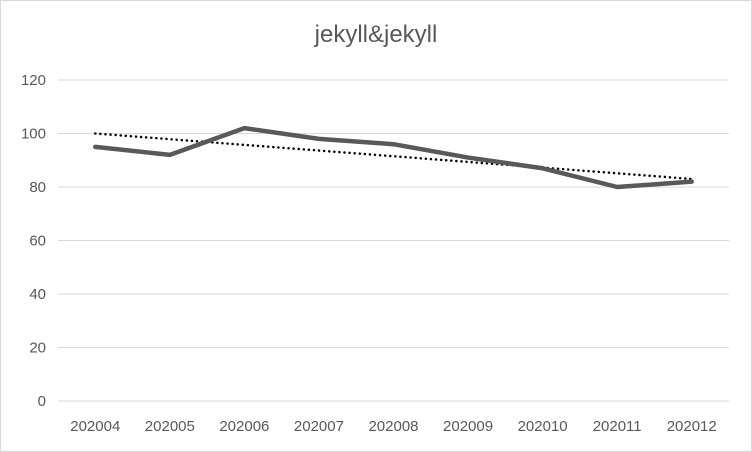 Image resolution: width=752 pixels, height=452 pixels. What do you see at coordinates (617, 426) in the screenshot?
I see `x-tick-label: 202011` at bounding box center [617, 426].